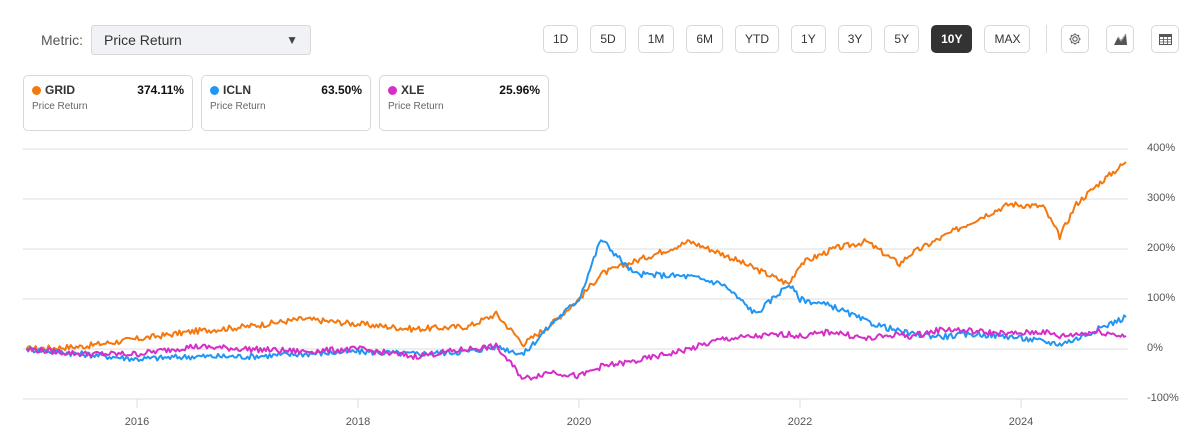  Describe the element at coordinates (952, 39) in the screenshot. I see `range-button-10y: 10Y` at that location.